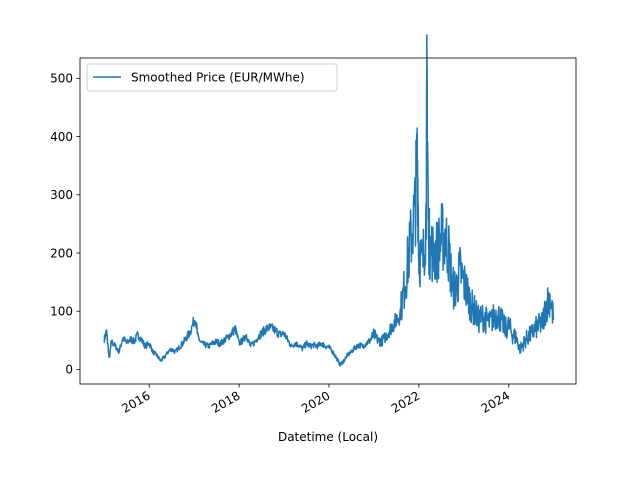  Describe the element at coordinates (61, 253) in the screenshot. I see `y-tick-label: 200` at that location.